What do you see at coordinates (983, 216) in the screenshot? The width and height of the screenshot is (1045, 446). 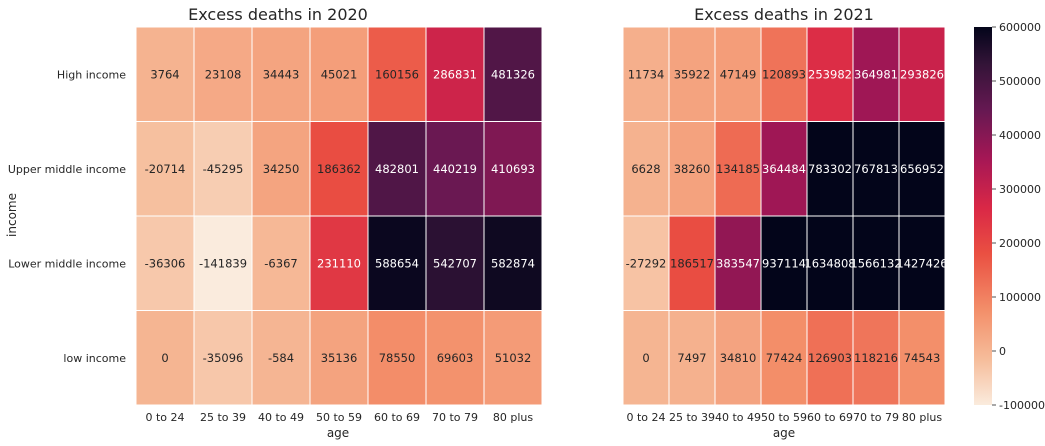 I see `colorbar-gradient` at bounding box center [983, 216].